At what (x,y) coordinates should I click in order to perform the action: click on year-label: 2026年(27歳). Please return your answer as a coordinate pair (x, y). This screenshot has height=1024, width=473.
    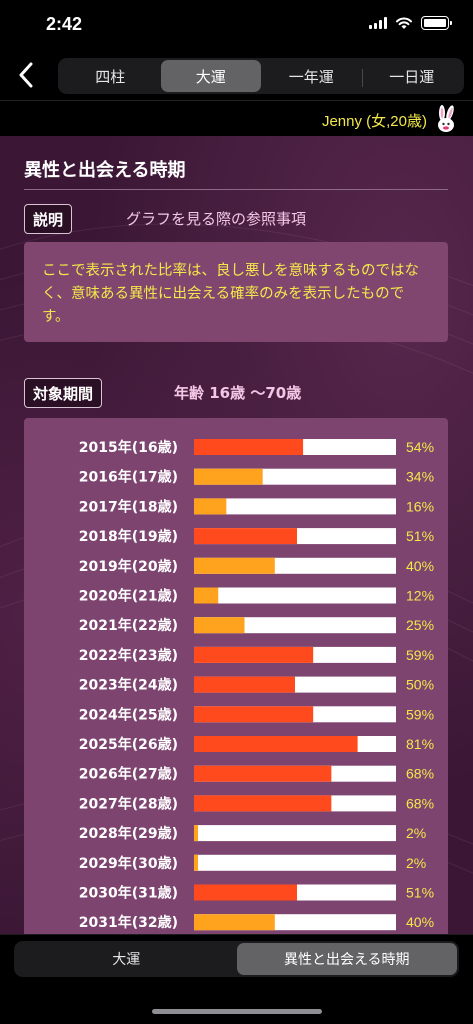
    Looking at the image, I should click on (128, 774).